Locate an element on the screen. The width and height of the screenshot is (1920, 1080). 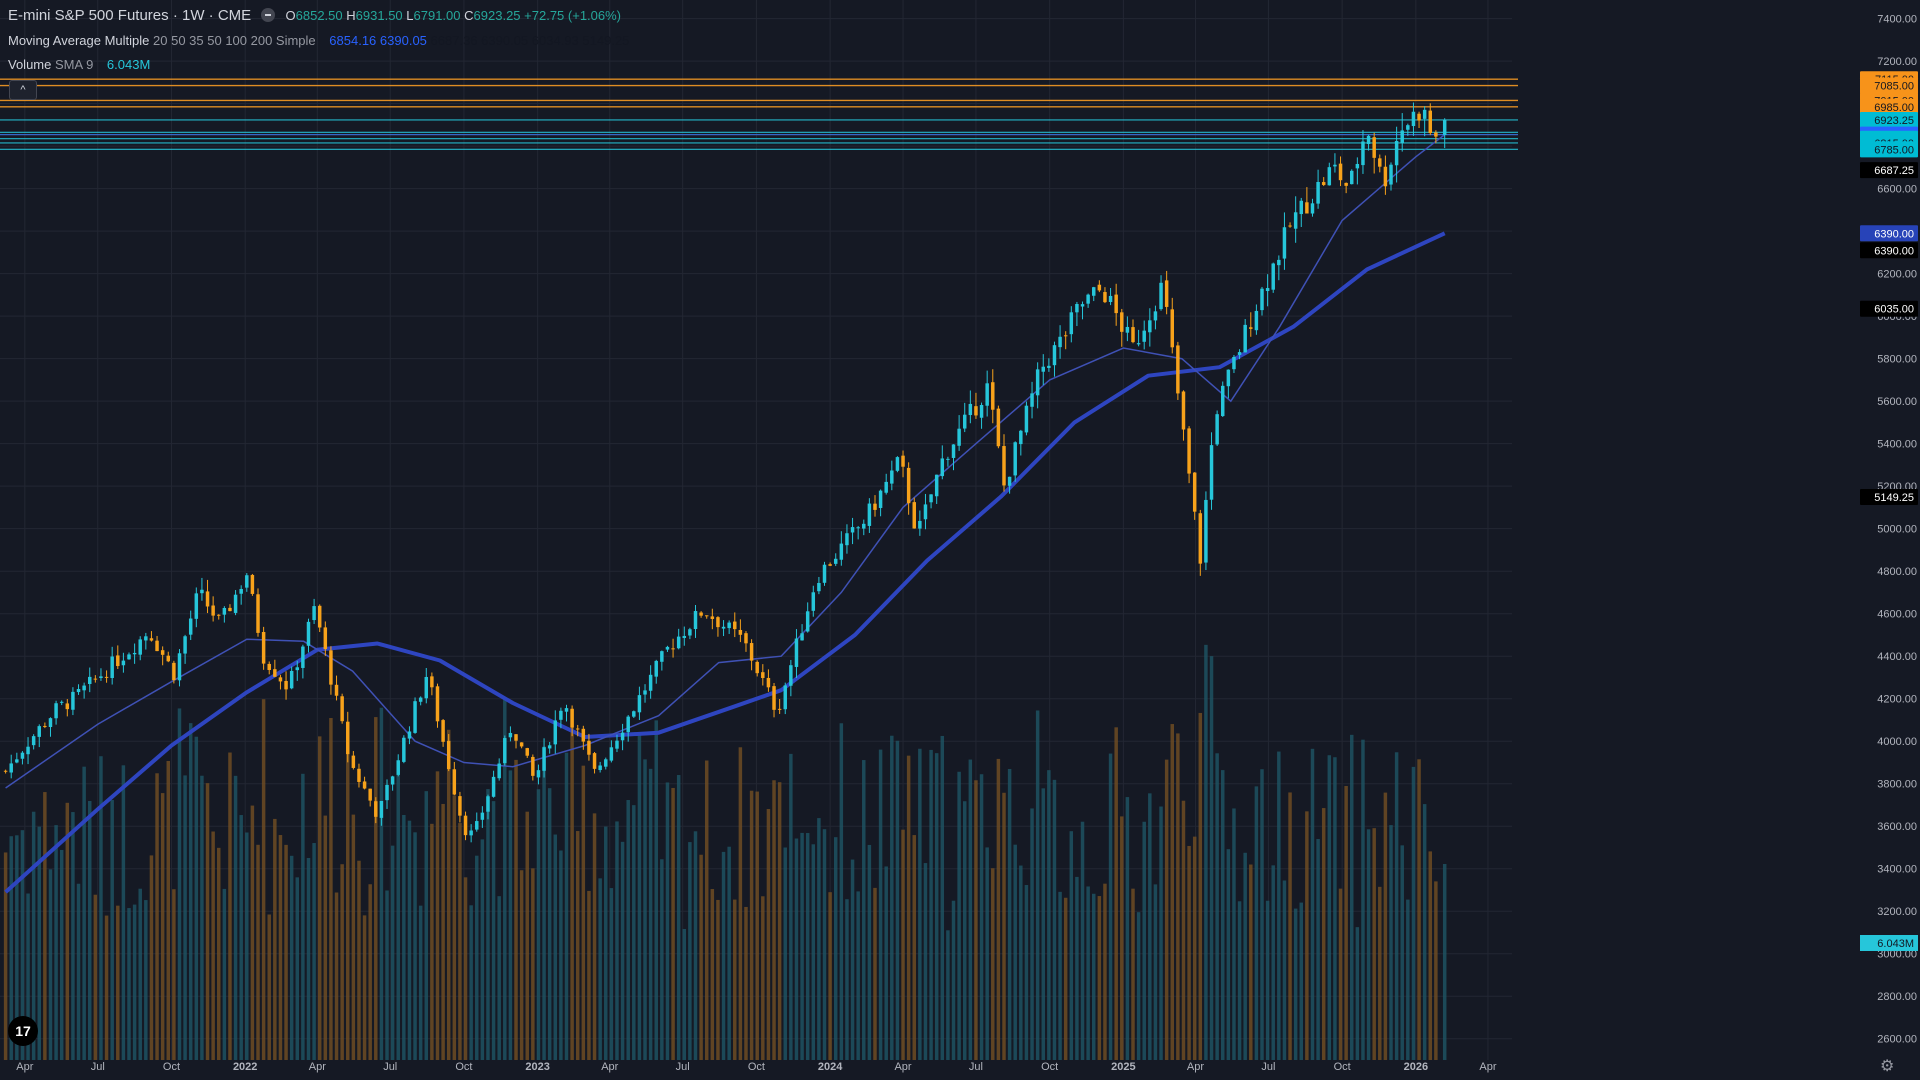
time-tick-label: Oct is located at coordinates (1049, 1067).